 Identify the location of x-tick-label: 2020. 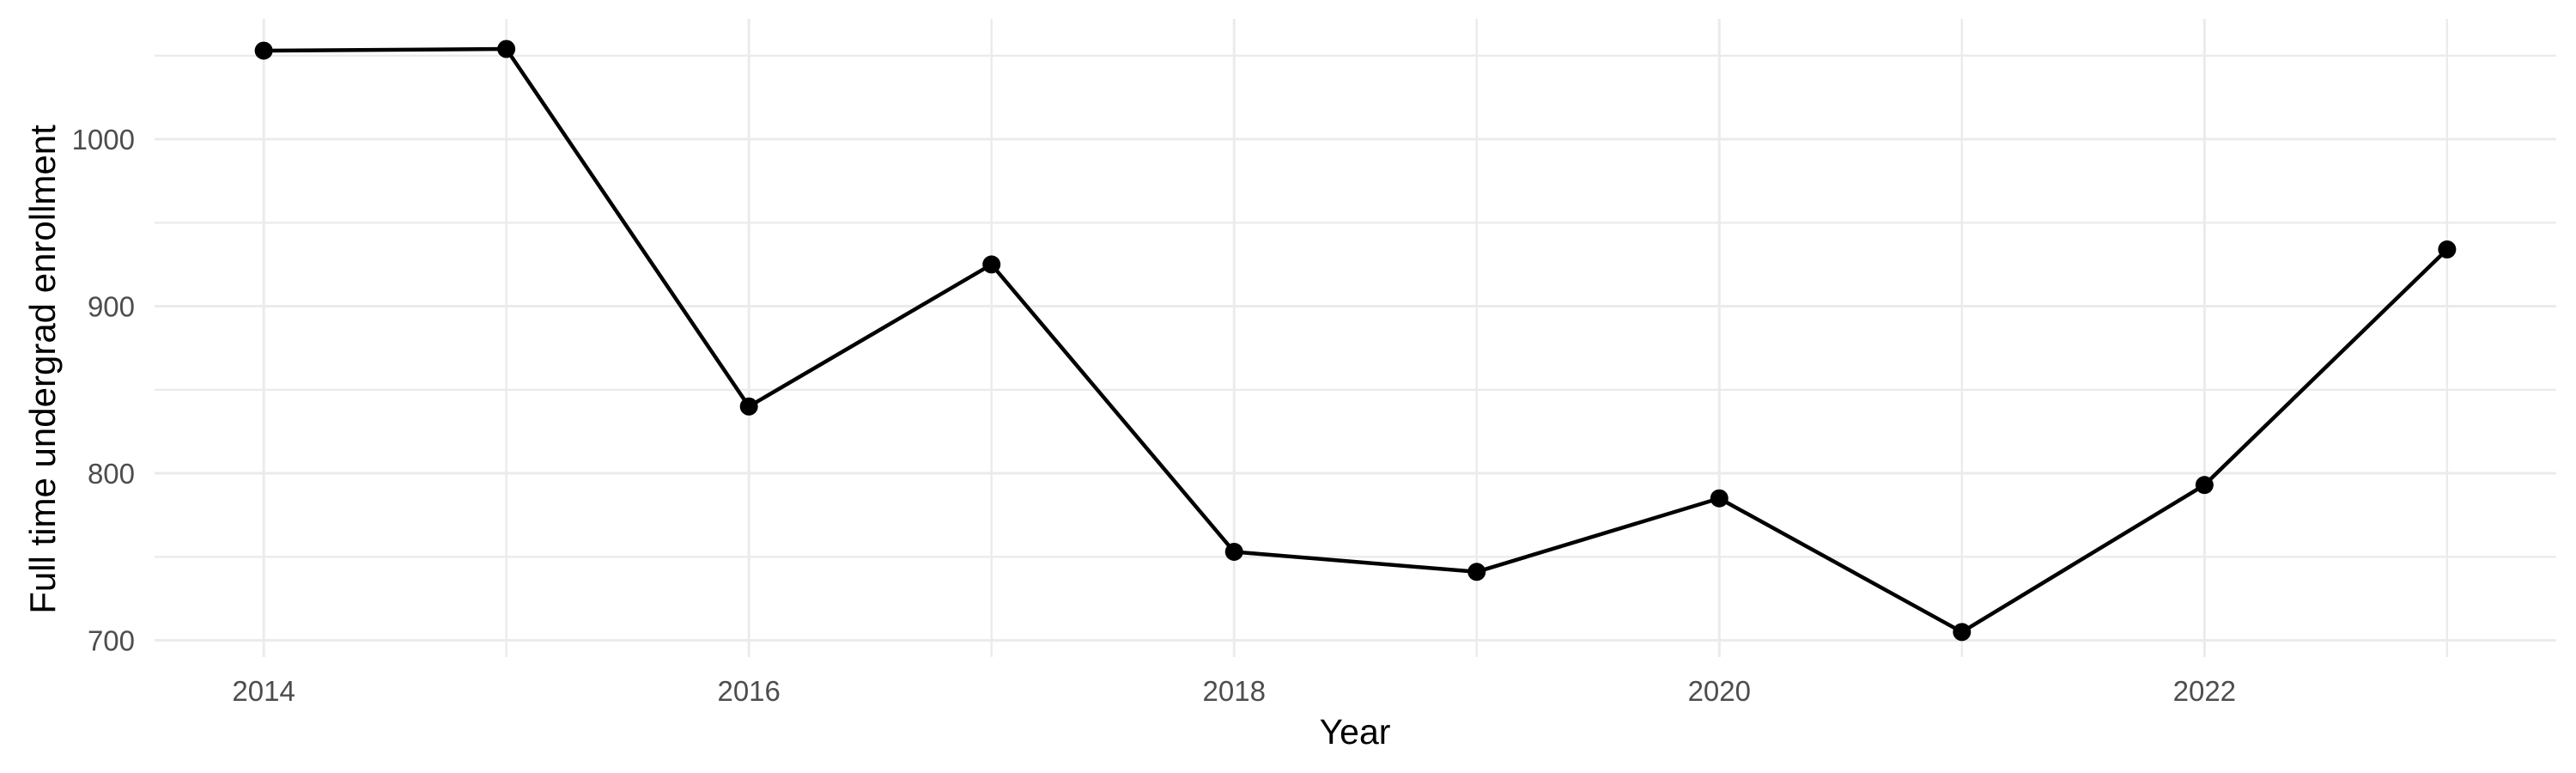
(1719, 691).